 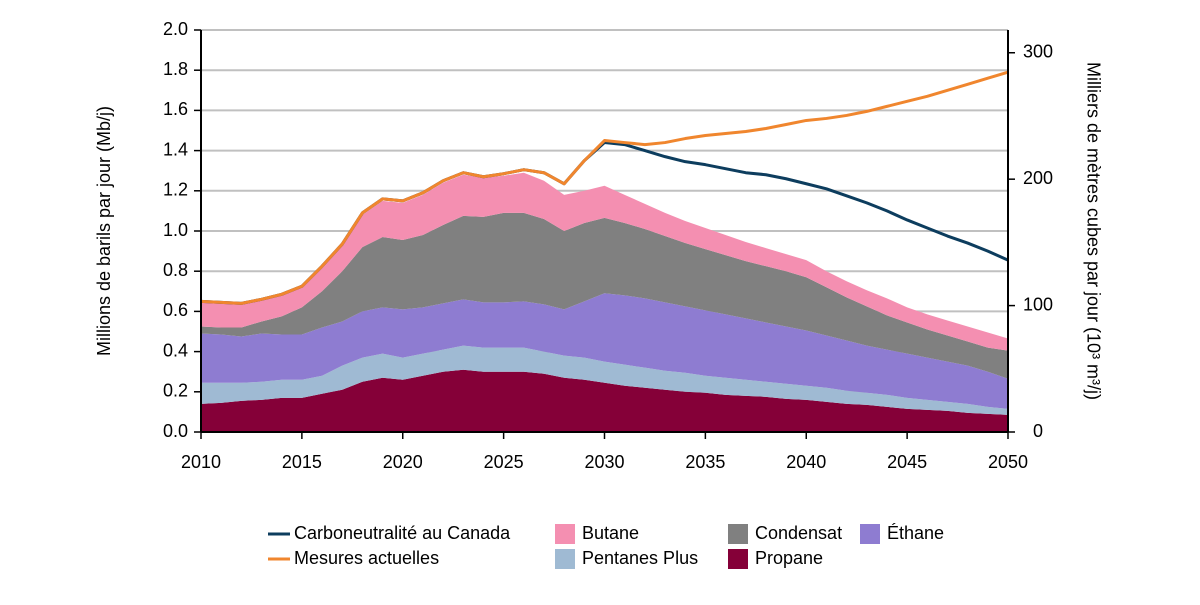 I want to click on y-tick-label: 2.0, so click(x=175, y=29).